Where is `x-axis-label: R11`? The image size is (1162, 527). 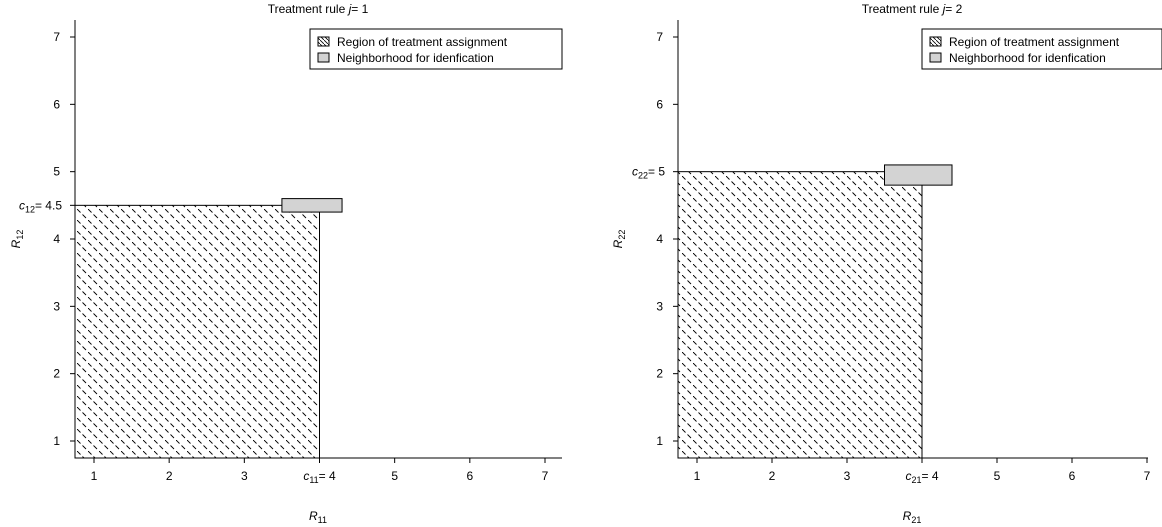
x-axis-label: R11 is located at coordinates (318, 517).